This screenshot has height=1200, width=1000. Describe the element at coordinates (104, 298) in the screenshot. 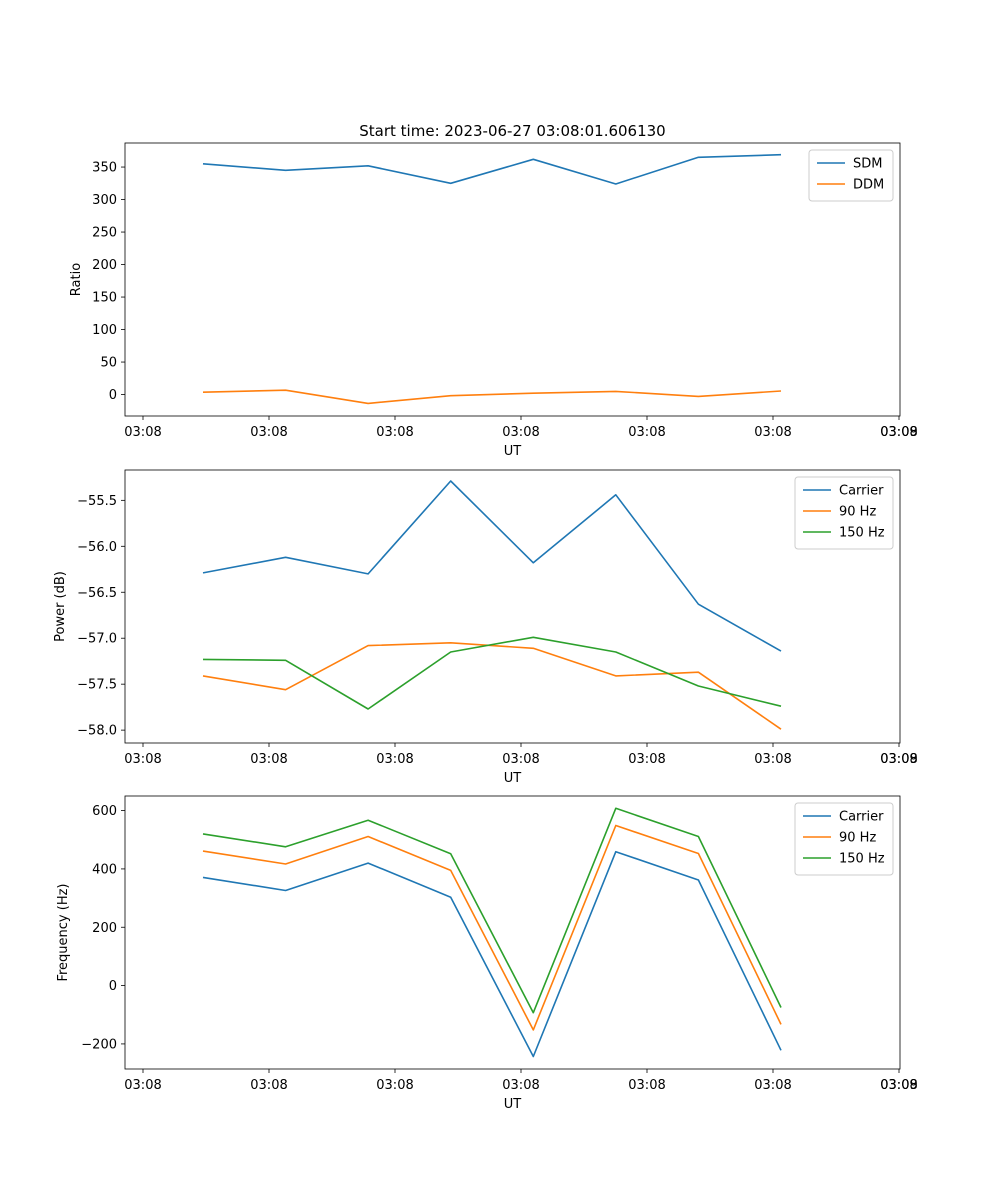

I see `y-tick-label: 150` at that location.